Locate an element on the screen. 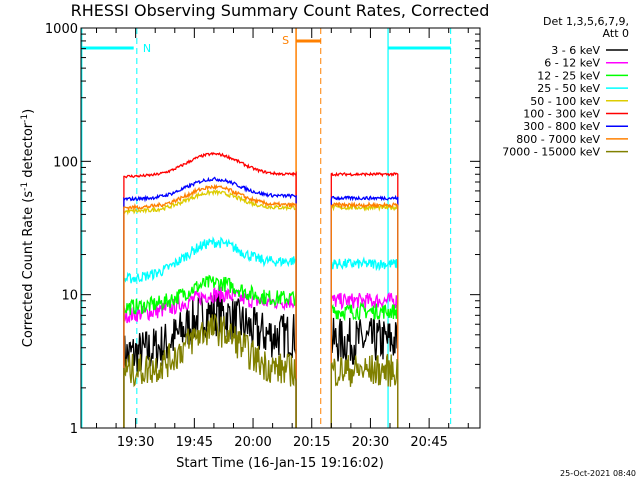 This screenshot has width=640, height=480. footer-timestamp: 25-Oct-2021 08:40 is located at coordinates (598, 473).